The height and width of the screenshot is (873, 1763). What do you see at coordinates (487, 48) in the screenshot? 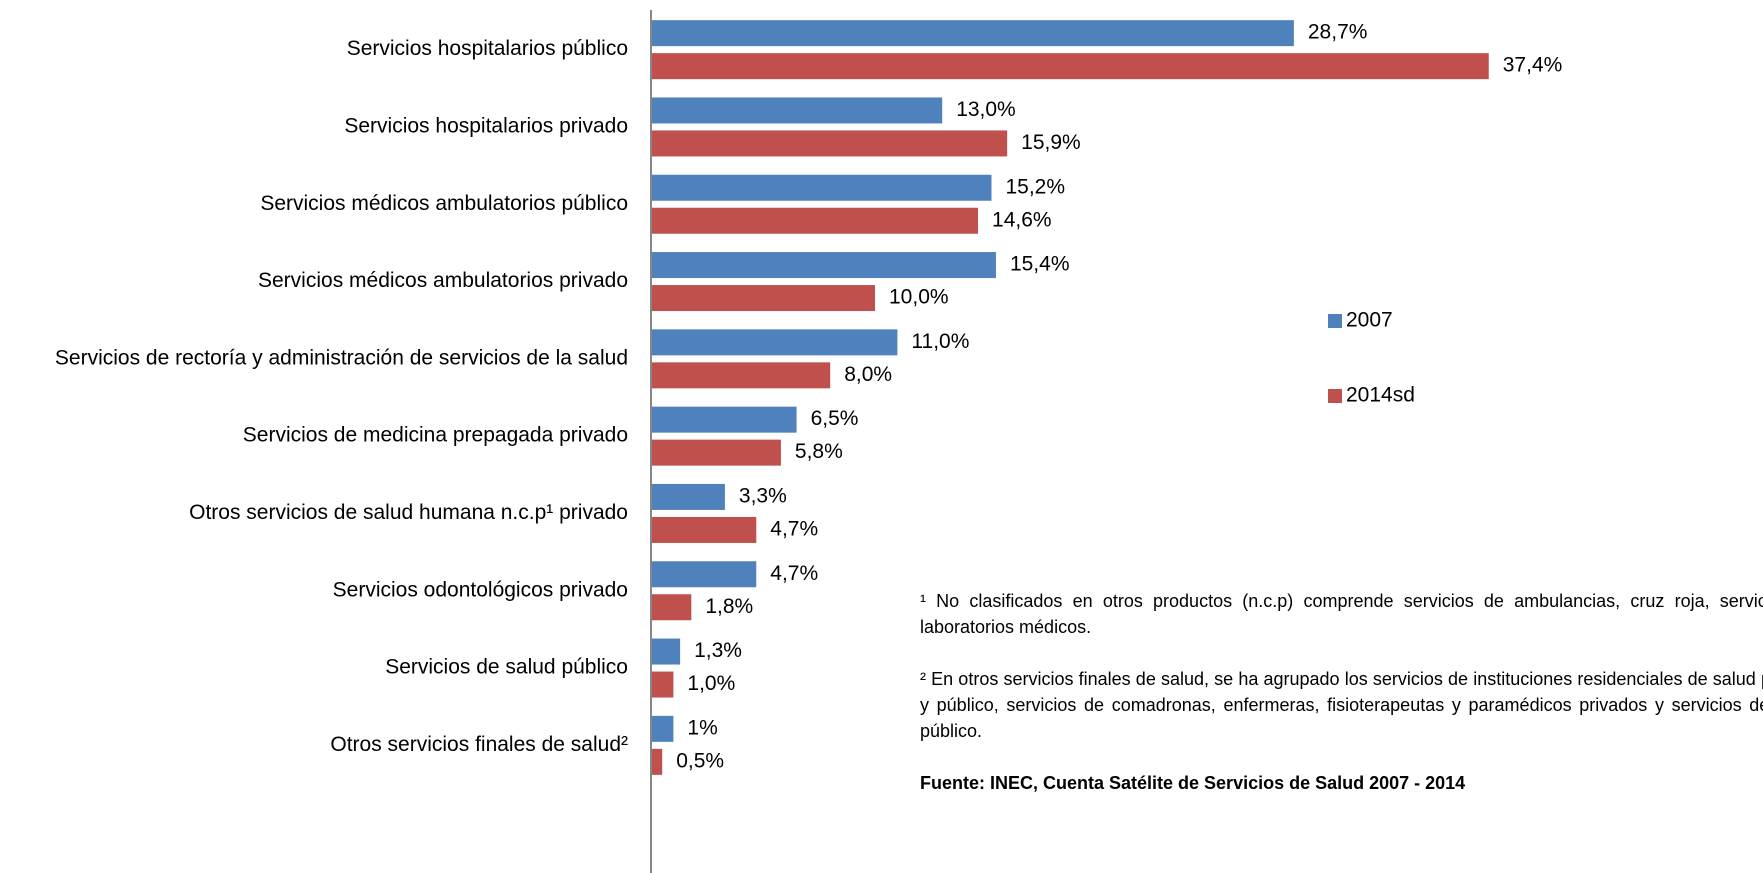
I see `y-tick-label: Servicios hospitalarios público` at bounding box center [487, 48].